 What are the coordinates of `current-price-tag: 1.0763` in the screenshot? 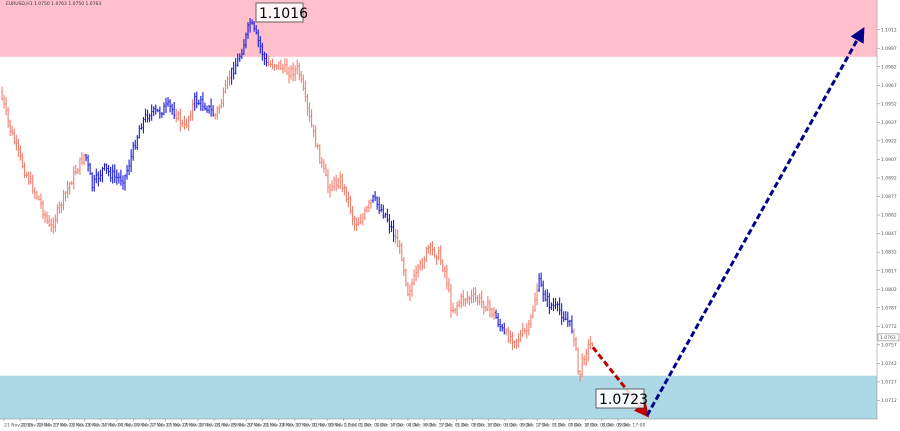 It's located at (888, 337).